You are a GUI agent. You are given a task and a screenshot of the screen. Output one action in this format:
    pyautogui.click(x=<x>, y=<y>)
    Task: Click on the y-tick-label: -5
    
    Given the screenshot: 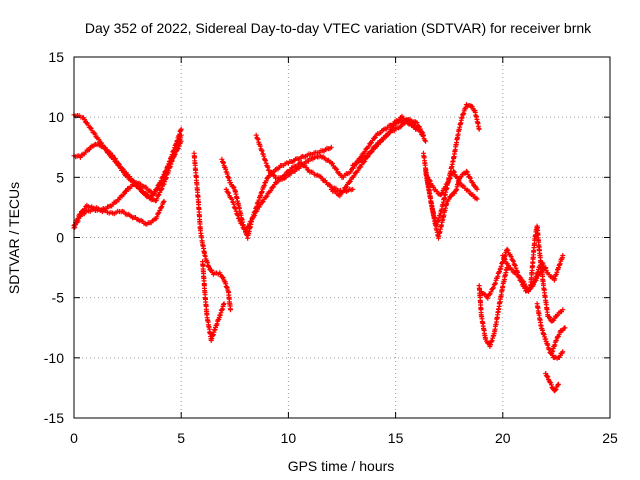 What is the action you would take?
    pyautogui.click(x=58, y=298)
    